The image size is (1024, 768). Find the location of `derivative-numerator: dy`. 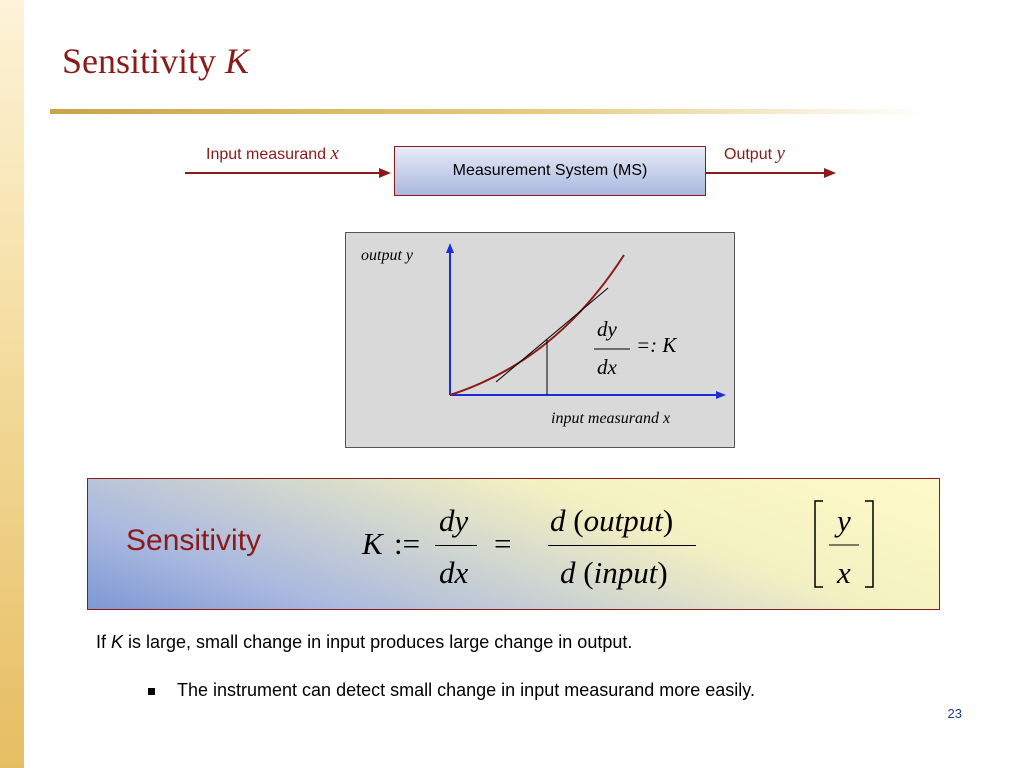

derivative-numerator: dy is located at coordinates (607, 329).